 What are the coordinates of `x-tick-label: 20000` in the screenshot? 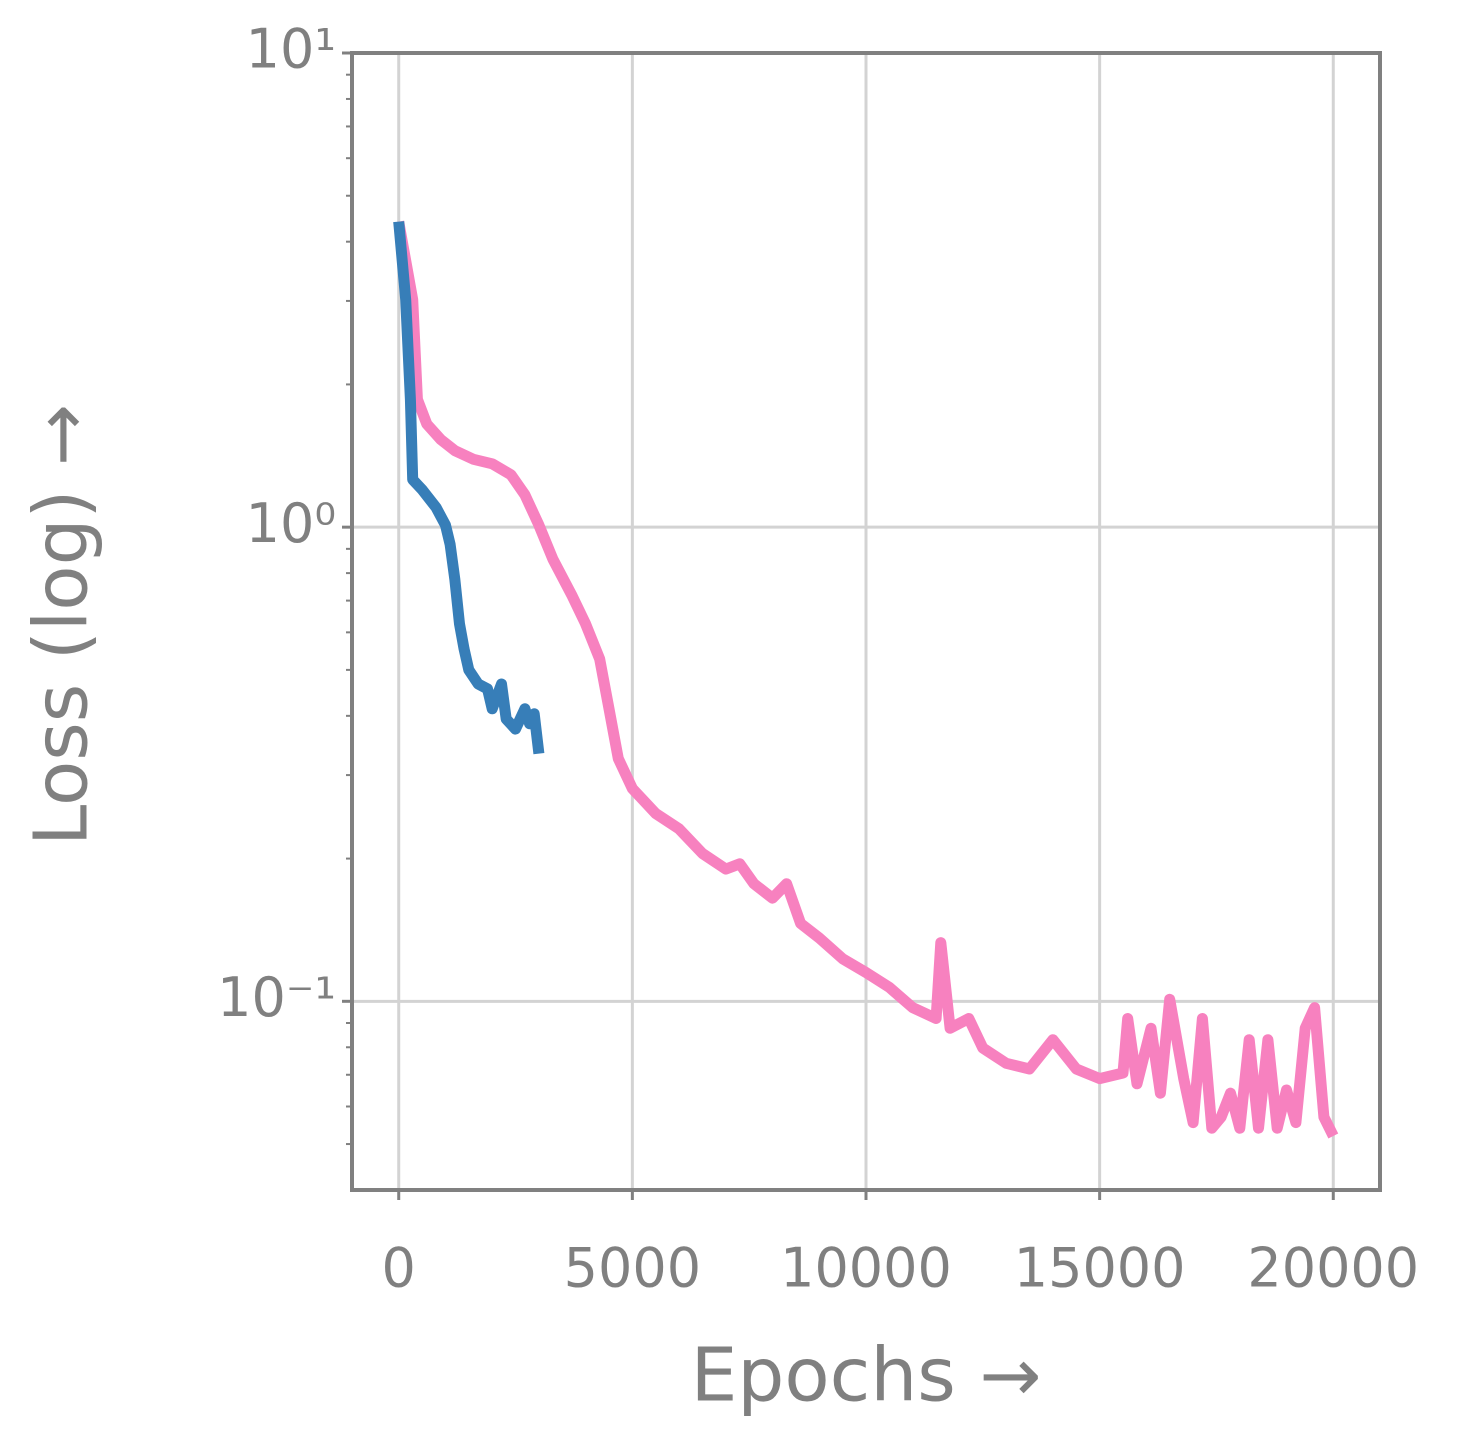 It's located at (1333, 1268).